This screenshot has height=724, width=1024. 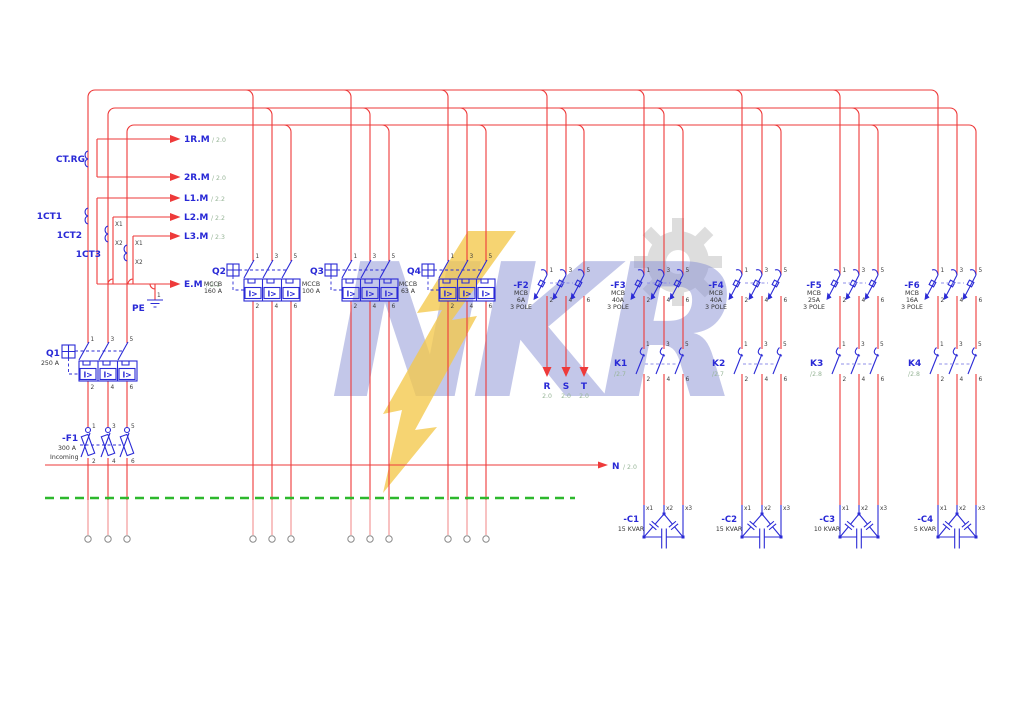 I want to click on current-transformers: CT.RG 1CT1 1CT2 1CT3 X1 X2 X1 X2, so click(x=90, y=208).